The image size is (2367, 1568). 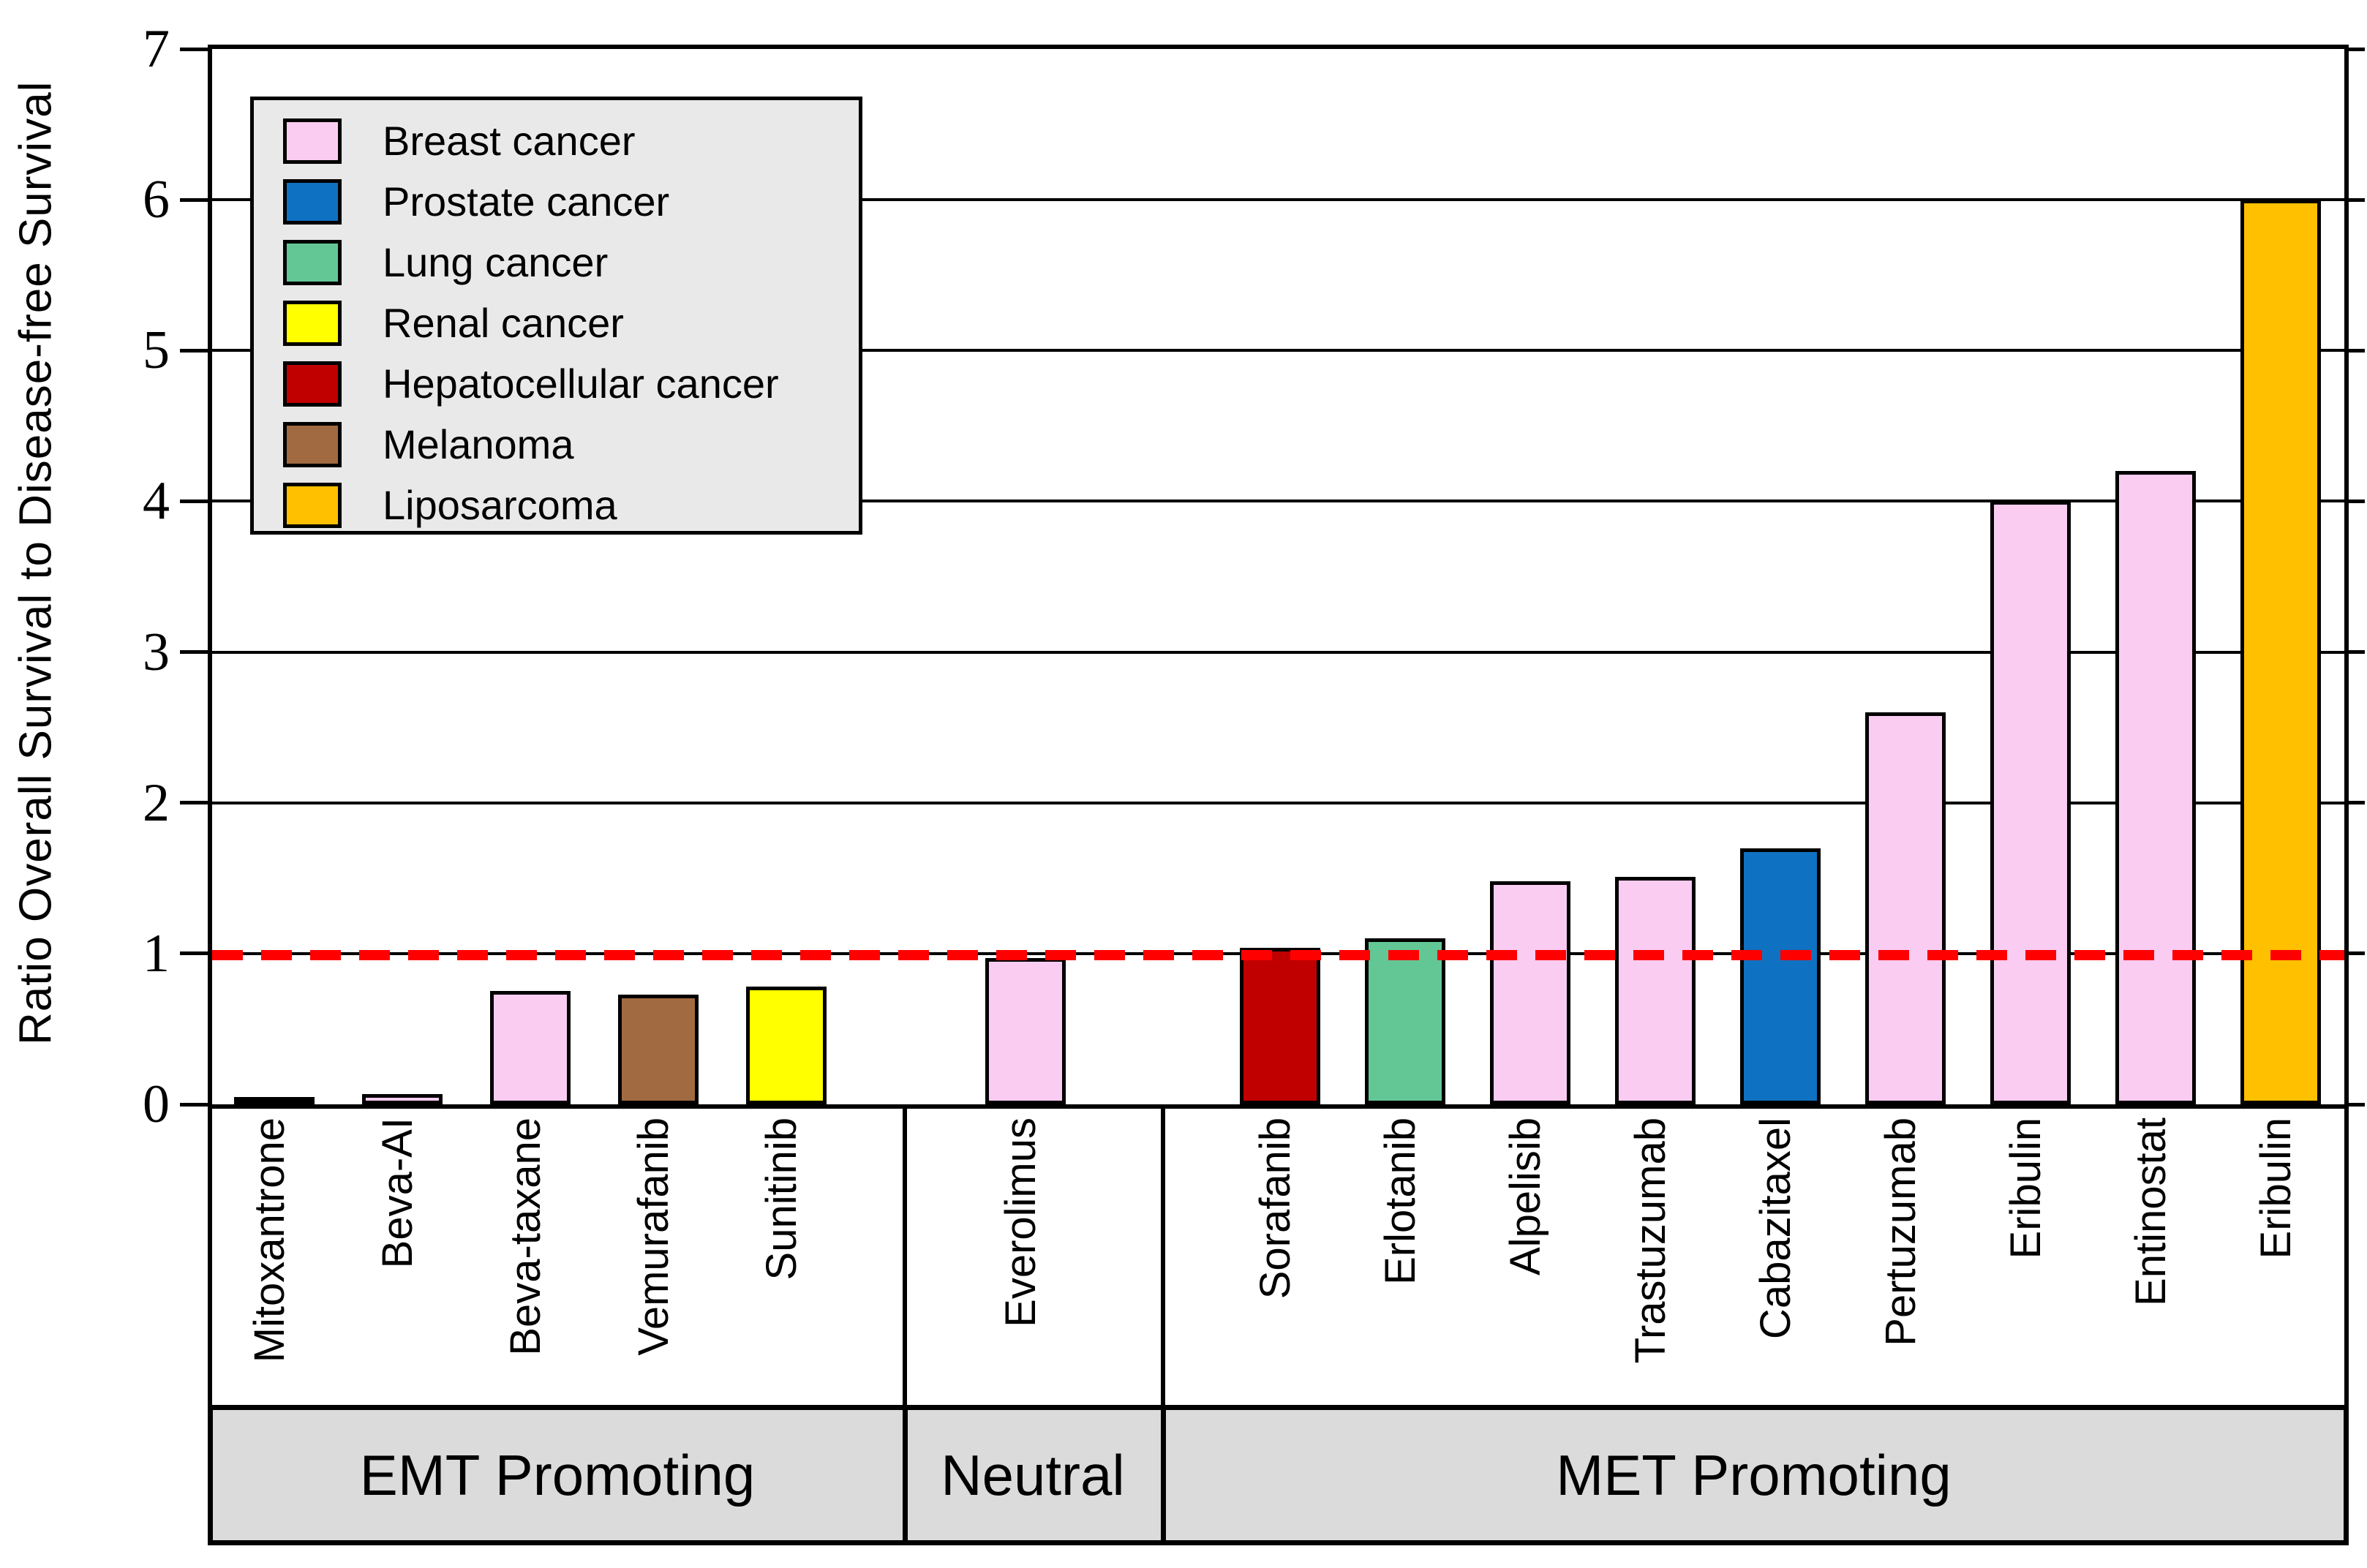 What do you see at coordinates (156, 49) in the screenshot?
I see `y-tick-label-7: 7` at bounding box center [156, 49].